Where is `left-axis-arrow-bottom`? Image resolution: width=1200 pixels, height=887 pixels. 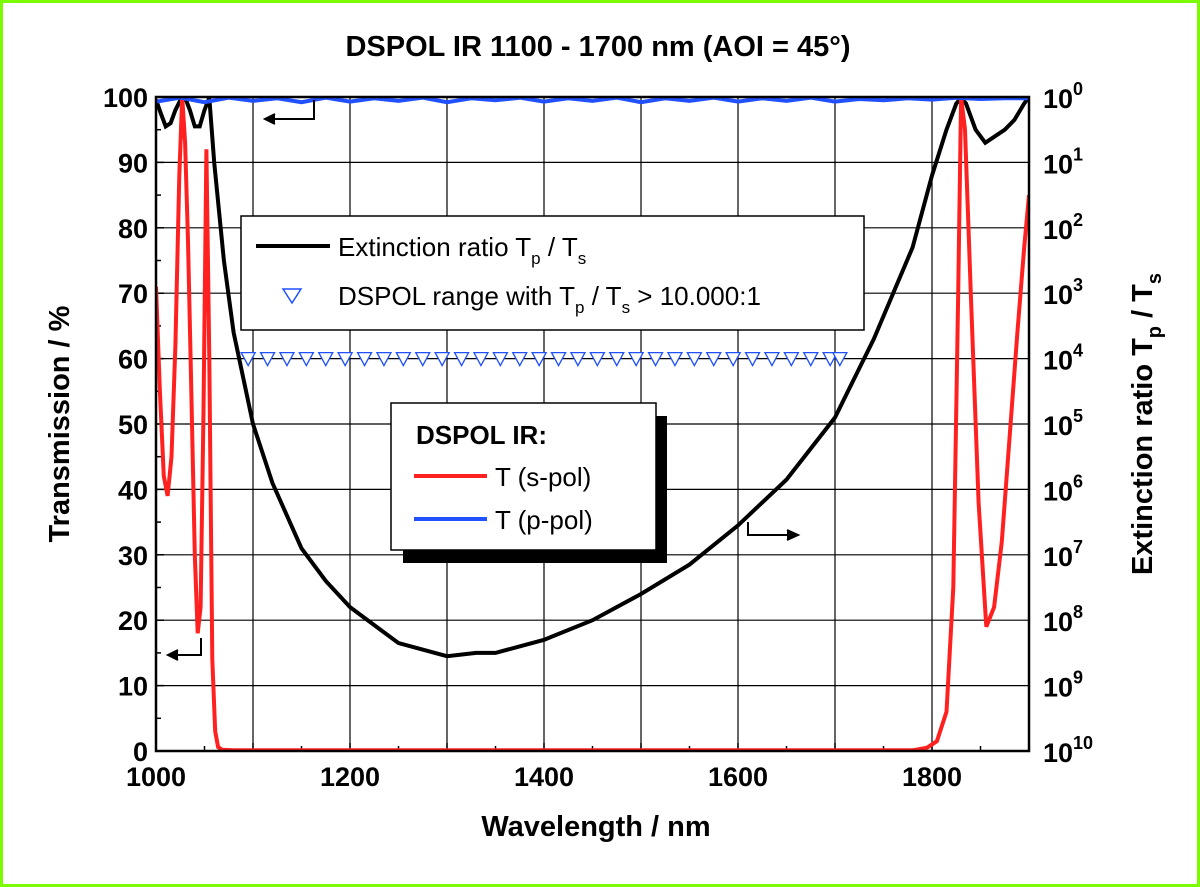 left-axis-arrow-bottom is located at coordinates (183, 649).